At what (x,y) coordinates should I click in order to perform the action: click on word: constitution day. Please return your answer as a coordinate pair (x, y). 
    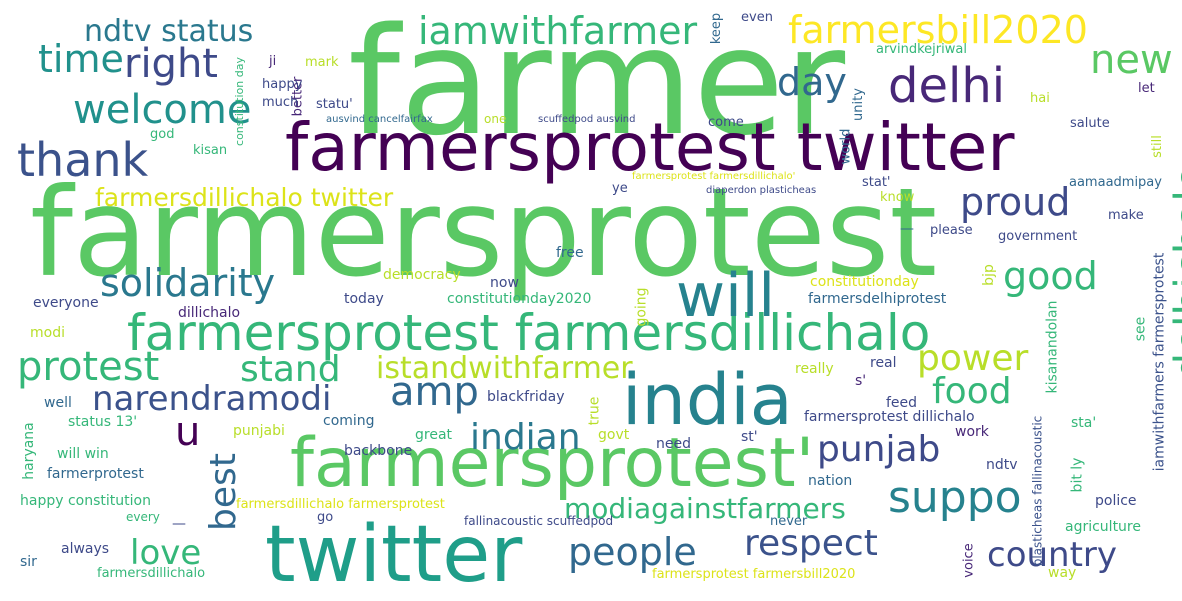
    Looking at the image, I should click on (239, 101).